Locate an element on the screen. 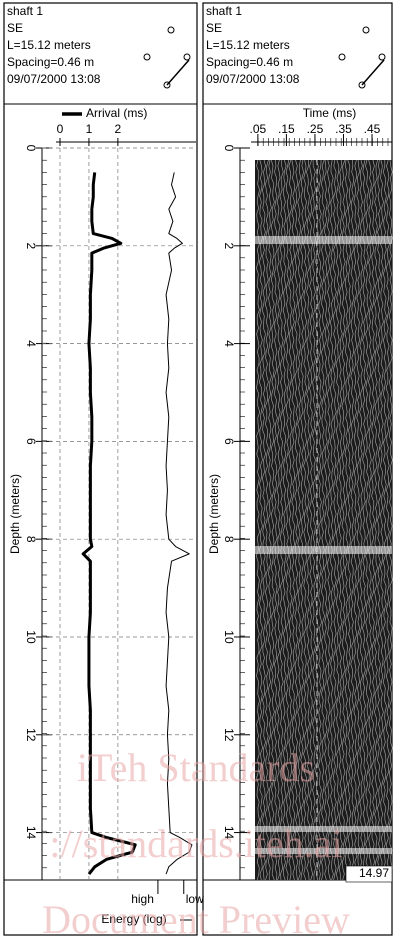 This screenshot has height=937, width=393. watermark: Document Preview is located at coordinates (196, 917).